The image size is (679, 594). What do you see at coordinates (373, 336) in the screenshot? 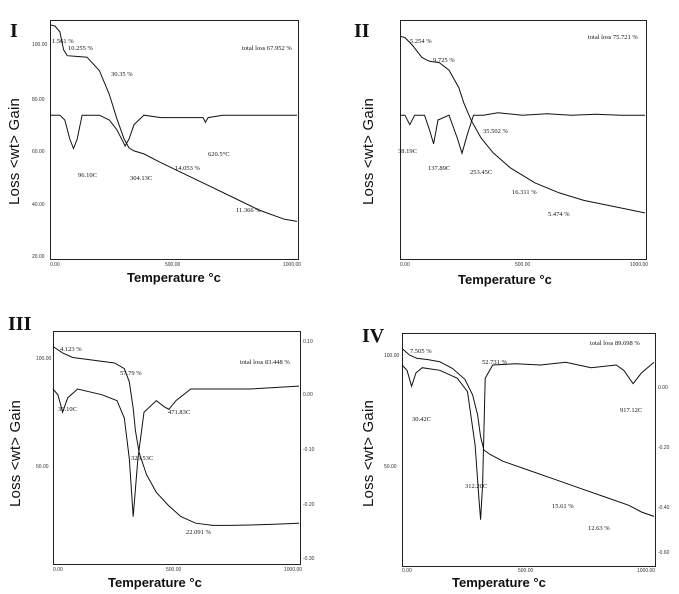
I see `panel-label: IV` at bounding box center [373, 336].